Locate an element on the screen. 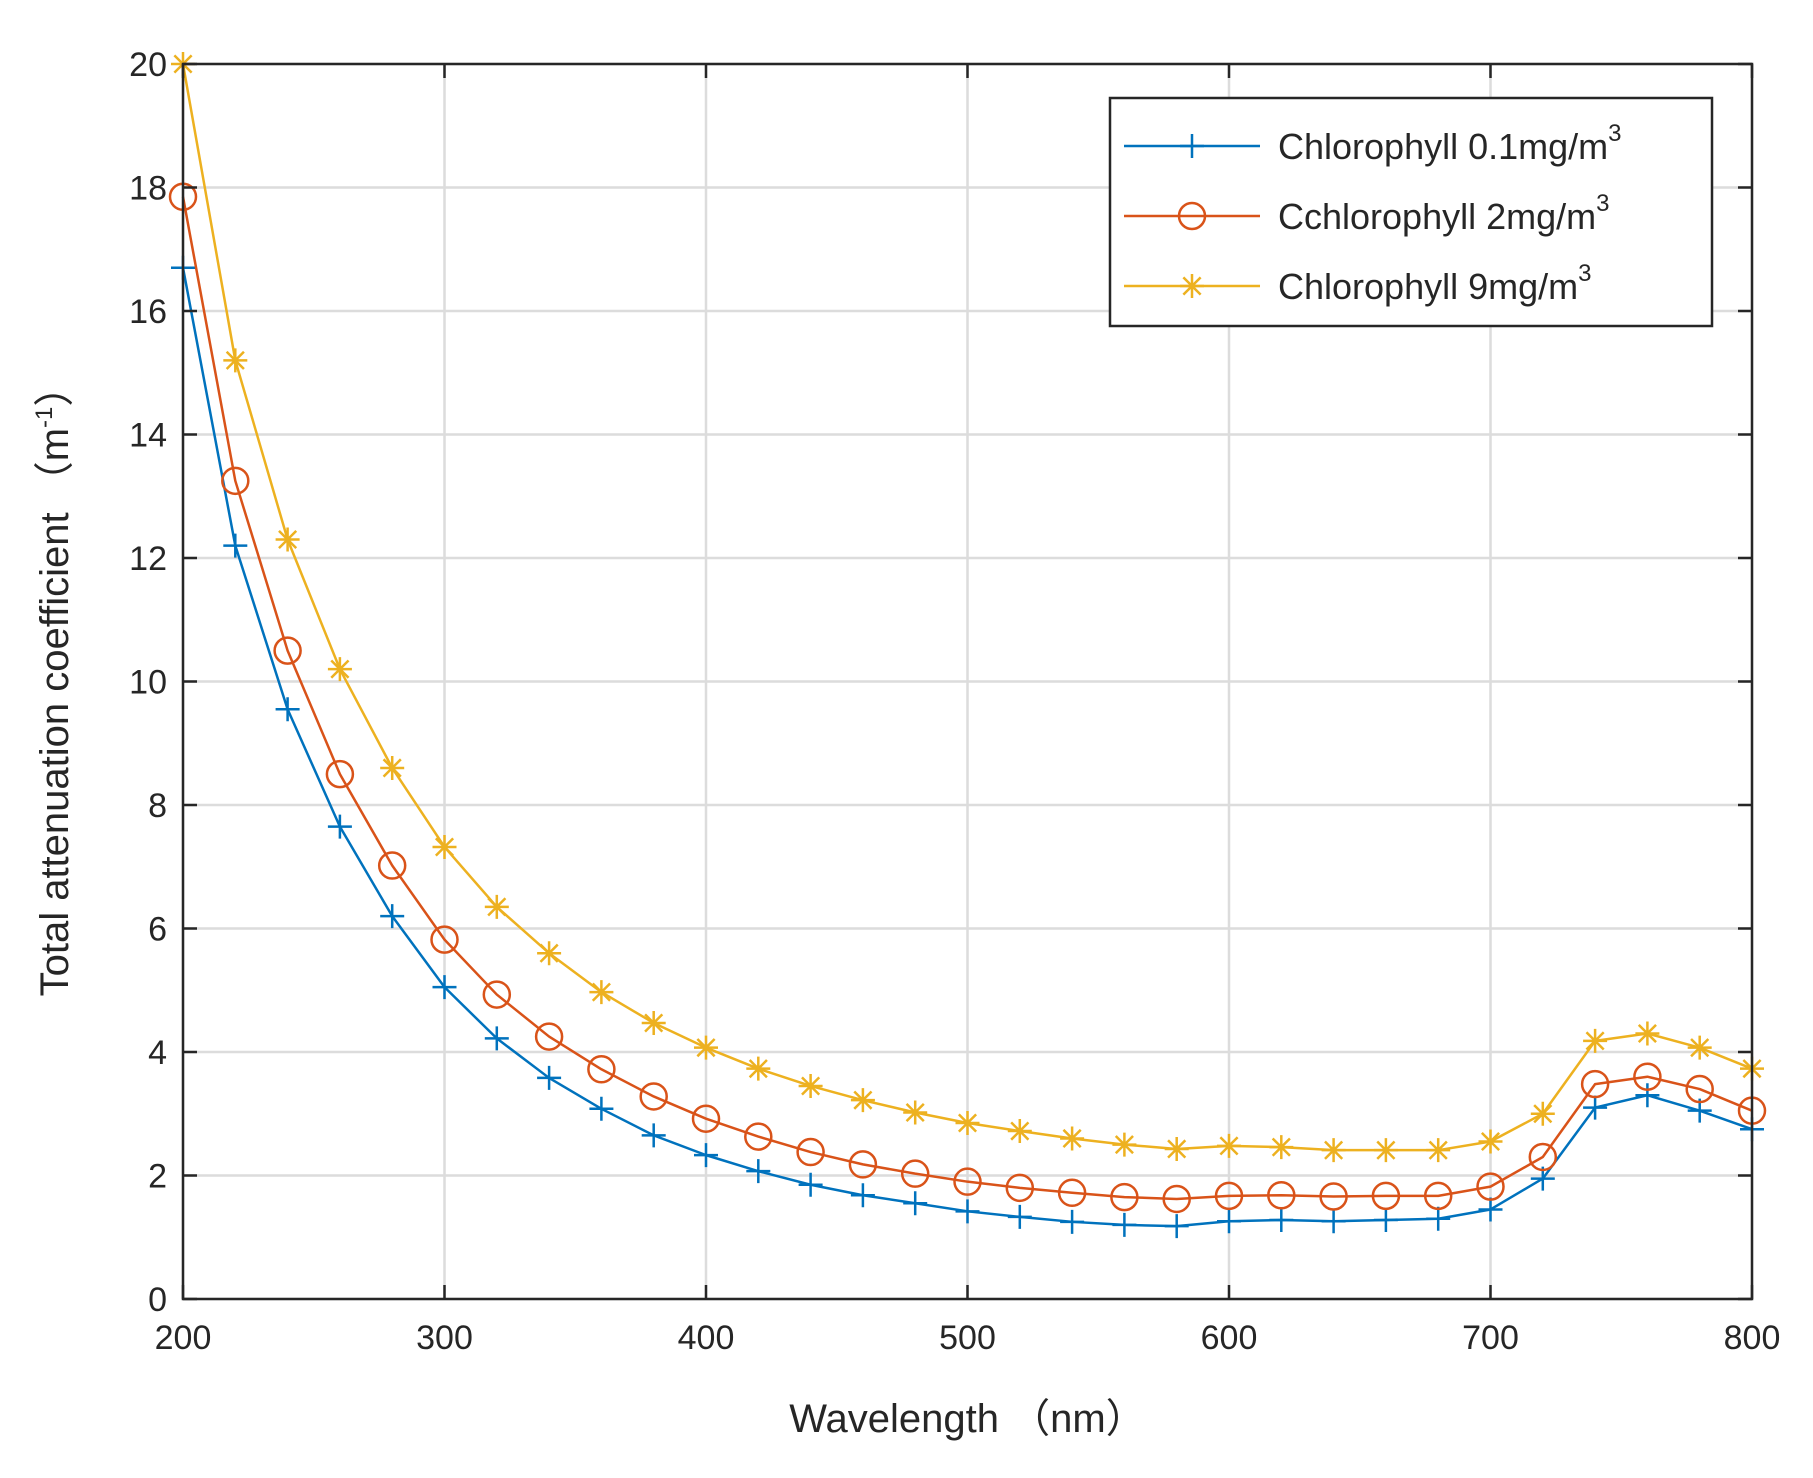  legend-label-text: Chlorophyll 0.1mg/m is located at coordinates (1443, 146).